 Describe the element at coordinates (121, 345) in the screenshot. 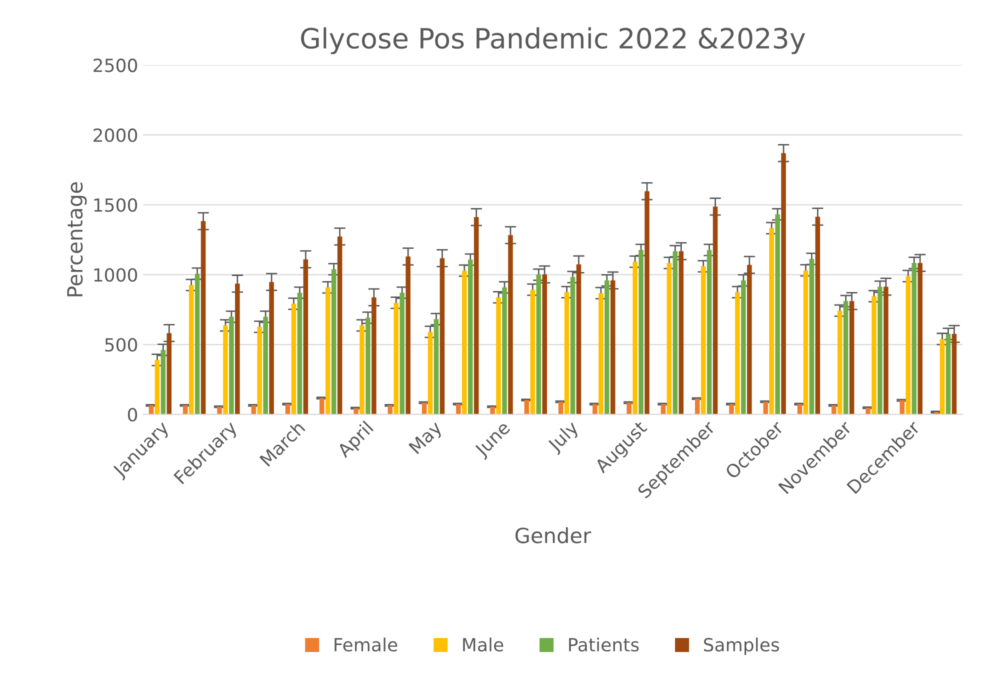

I see `y-tick-label: 500` at that location.